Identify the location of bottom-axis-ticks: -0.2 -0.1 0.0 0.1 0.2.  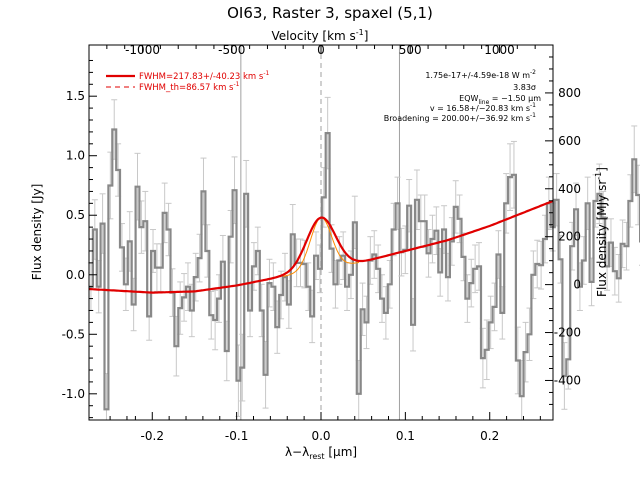
(325, 427).